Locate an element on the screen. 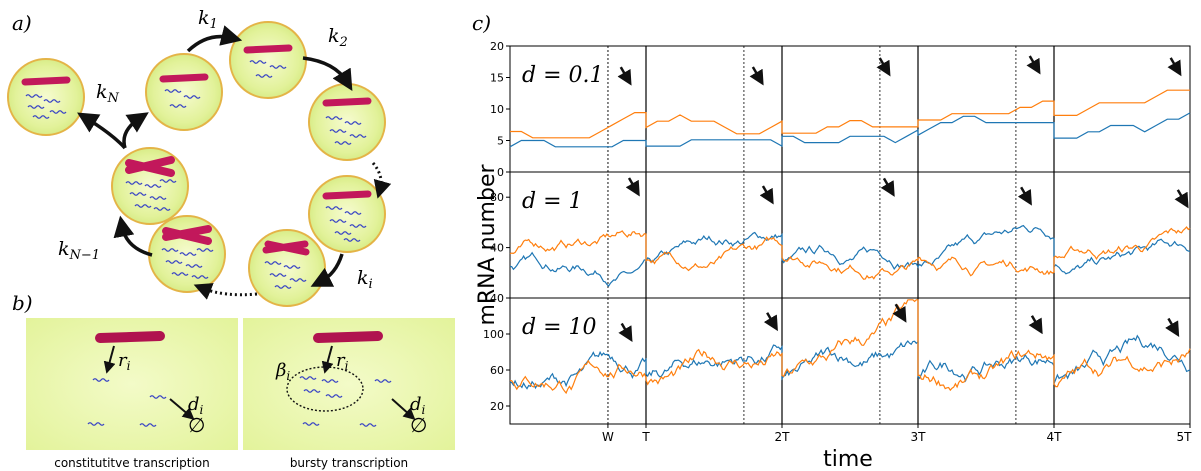 This screenshot has height=471, width=1201. constitutive-panel: ri di ∅ is located at coordinates (132, 384).